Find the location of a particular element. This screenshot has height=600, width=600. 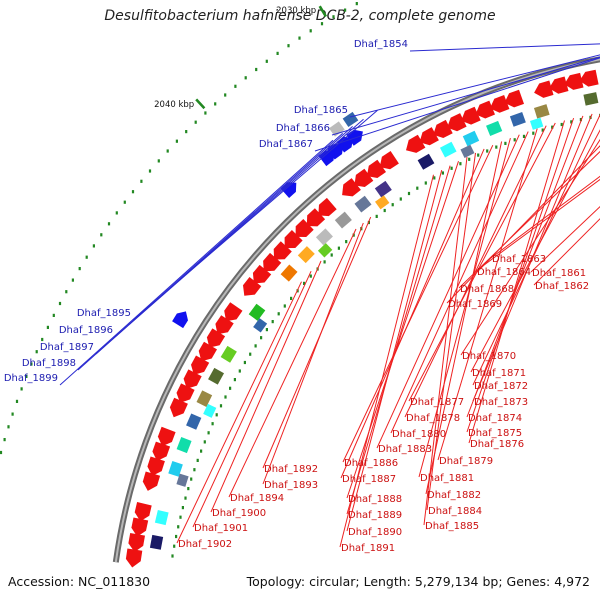

kbp-label: 2030 kbp is located at coordinates (296, 11).